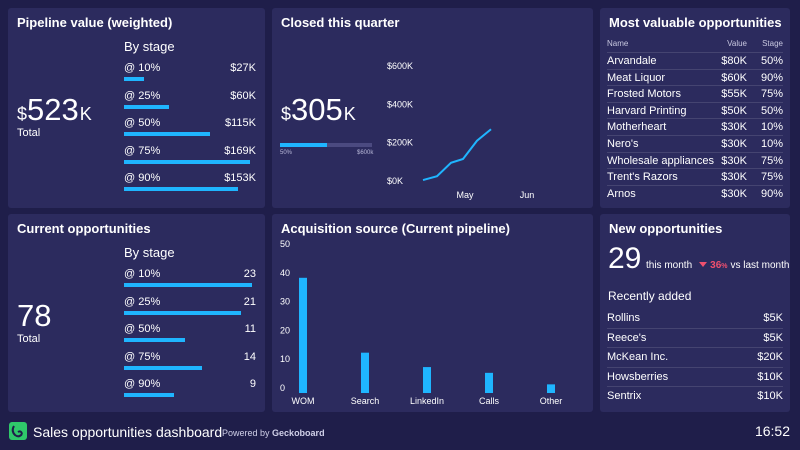  What do you see at coordinates (632, 61) in the screenshot?
I see `table-cell: Arvandale` at bounding box center [632, 61].